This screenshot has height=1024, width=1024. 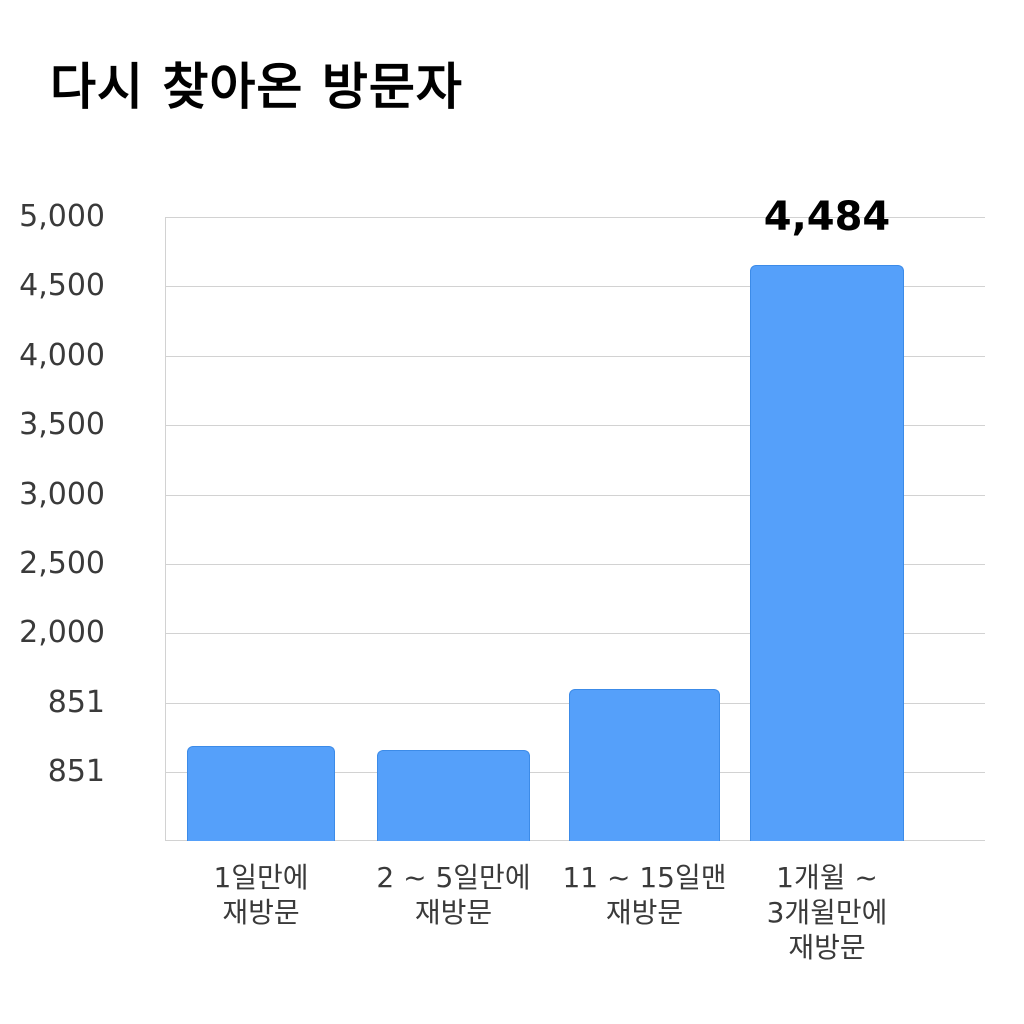 What do you see at coordinates (453, 895) in the screenshot?
I see `x-tick-label: 2 ~ 5일만에 재방문` at bounding box center [453, 895].